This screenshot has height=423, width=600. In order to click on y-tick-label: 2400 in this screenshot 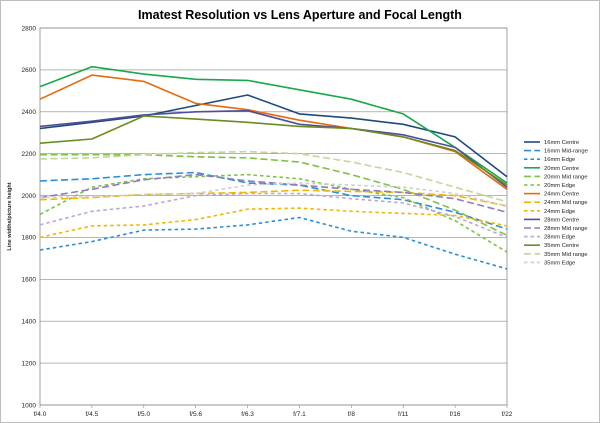, I will do `click(29, 112)`.